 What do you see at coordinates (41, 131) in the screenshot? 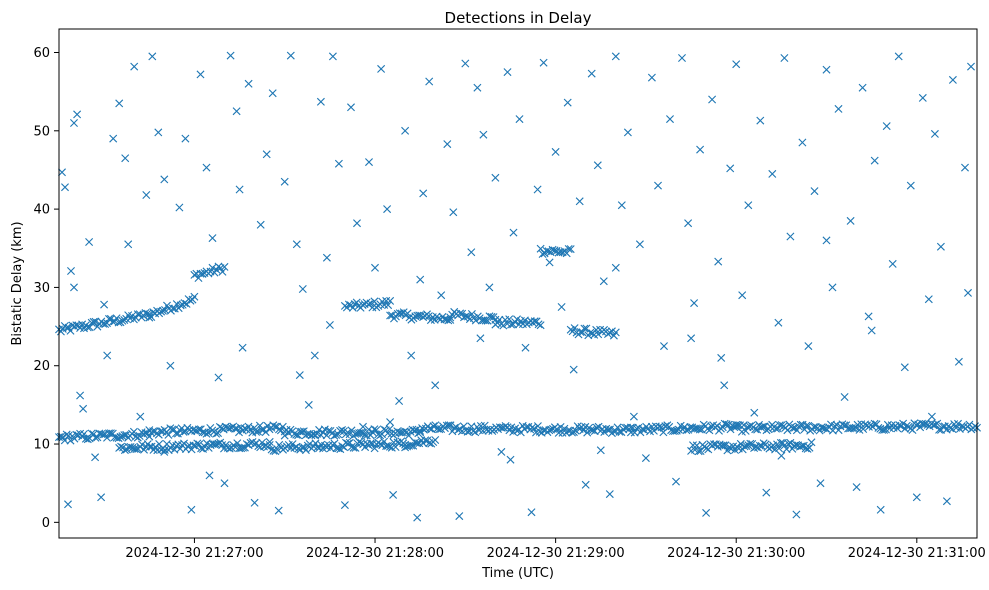
I see `y-tick-label: 50` at bounding box center [41, 131].